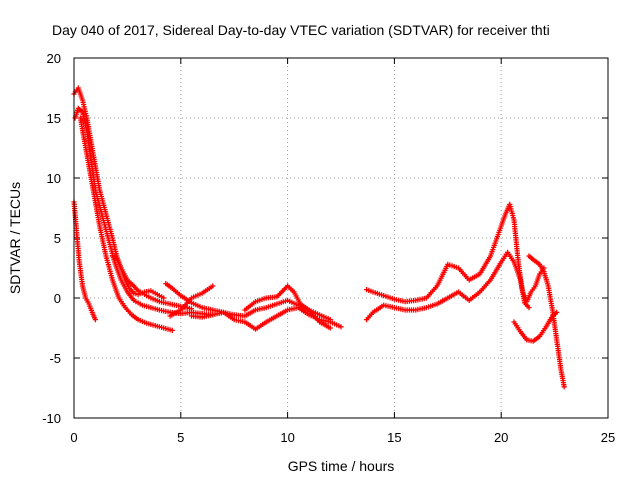  What do you see at coordinates (57, 298) in the screenshot?
I see `y-tick-label: 0` at bounding box center [57, 298].